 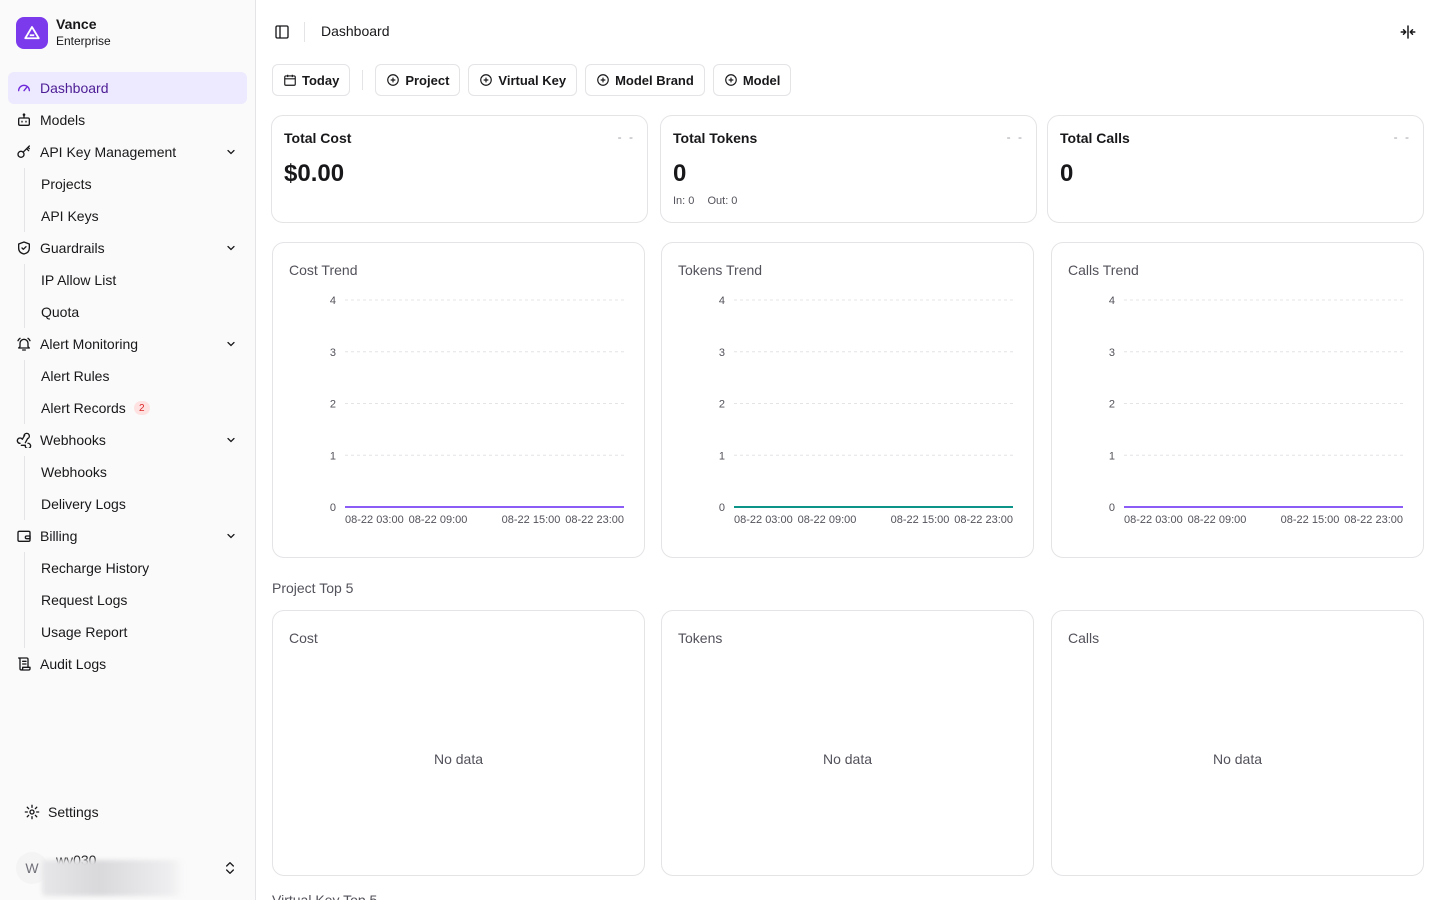 I want to click on sidebar-item-usage-report: Usage Report, so click(x=84, y=632).